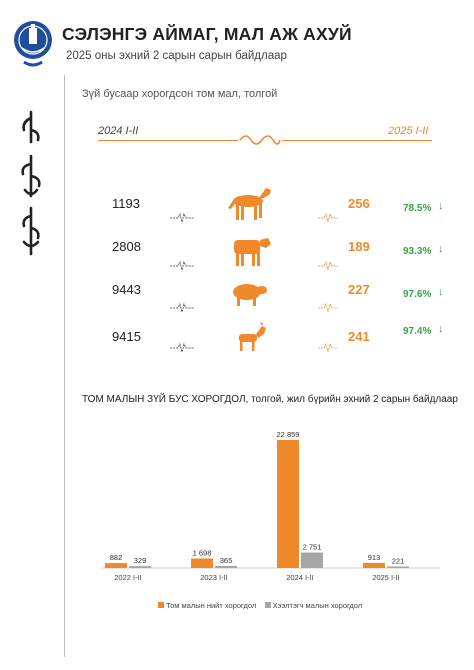 The height and width of the screenshot is (670, 474). I want to click on goat-2024-value: 9415, so click(126, 336).